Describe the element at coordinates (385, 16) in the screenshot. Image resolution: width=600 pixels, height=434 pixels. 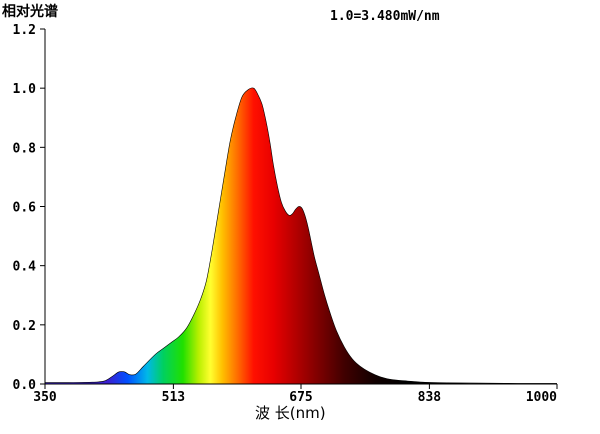
I see `chart-title: 1.0=3.480mW/nm` at that location.